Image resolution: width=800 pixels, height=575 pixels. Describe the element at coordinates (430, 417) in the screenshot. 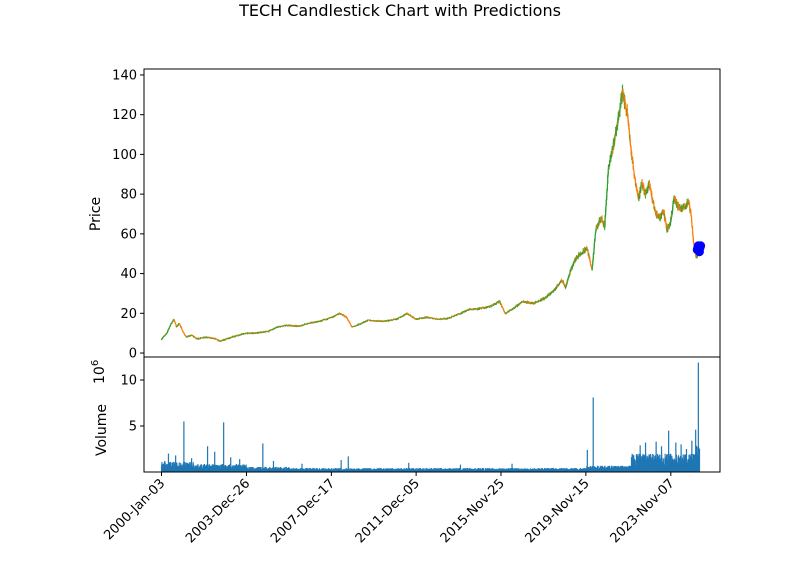

I see `volume-bars` at that location.